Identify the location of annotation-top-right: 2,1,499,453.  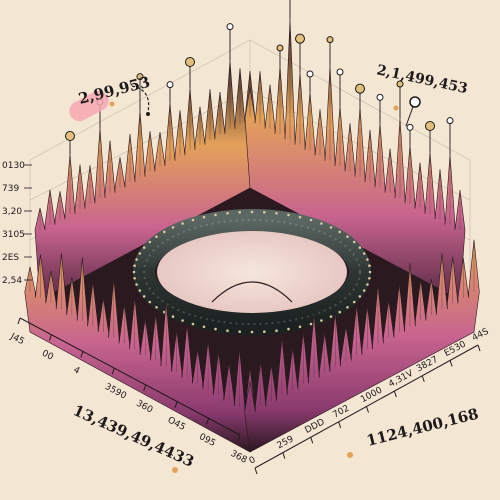
(422, 79).